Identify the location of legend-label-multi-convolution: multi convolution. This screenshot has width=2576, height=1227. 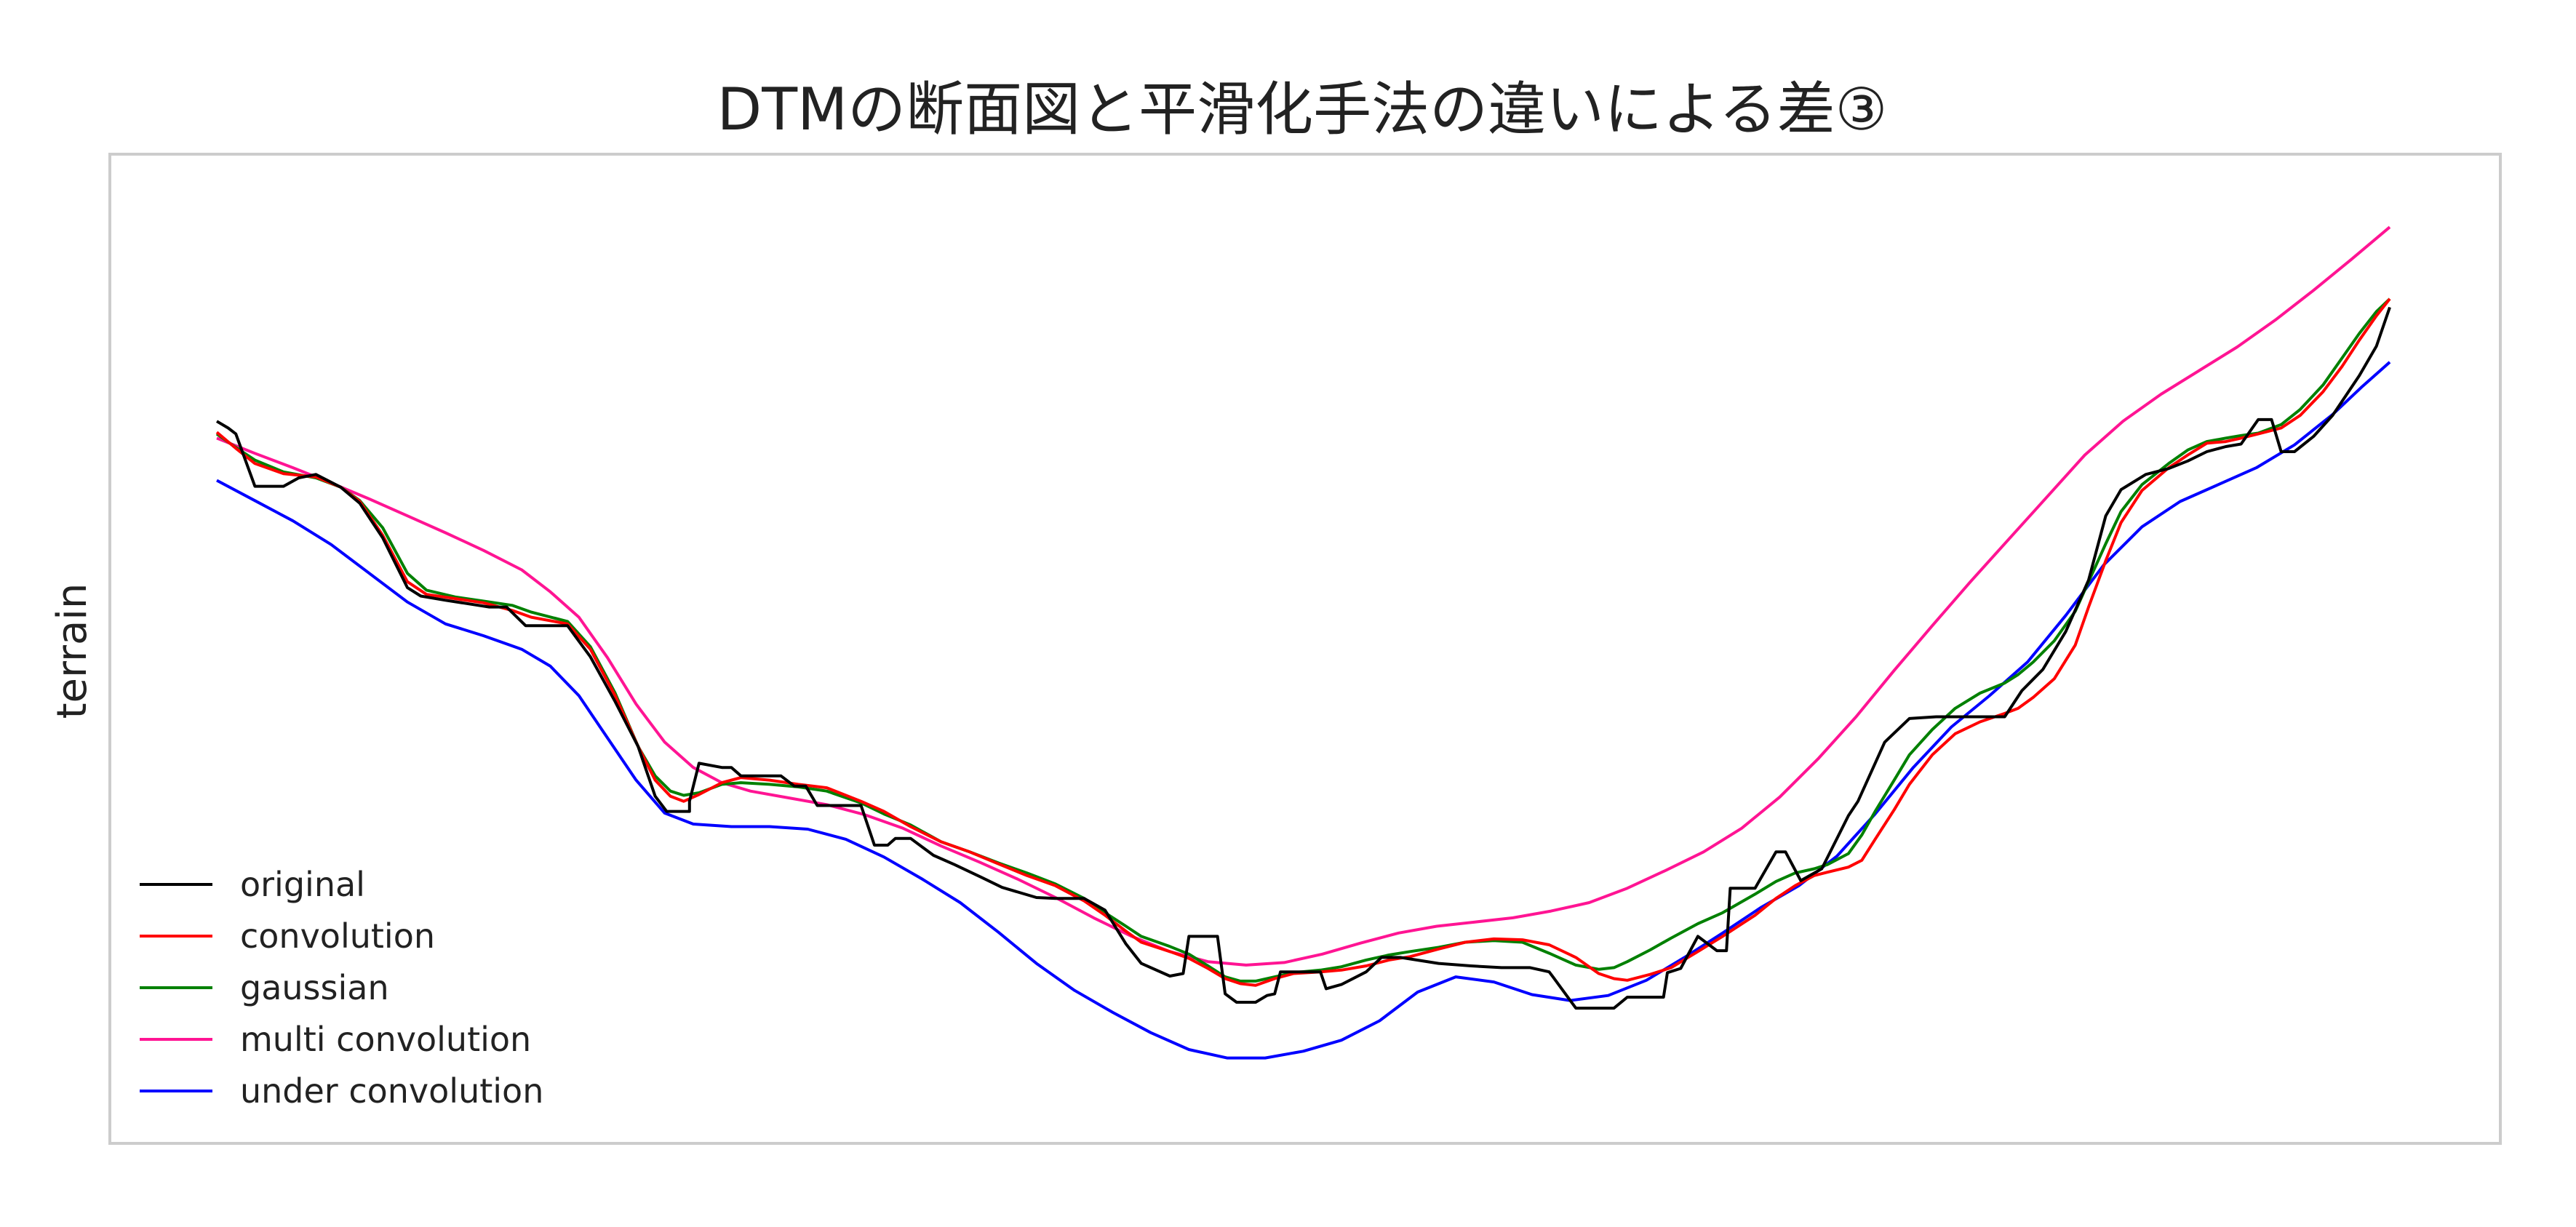
(385, 1039).